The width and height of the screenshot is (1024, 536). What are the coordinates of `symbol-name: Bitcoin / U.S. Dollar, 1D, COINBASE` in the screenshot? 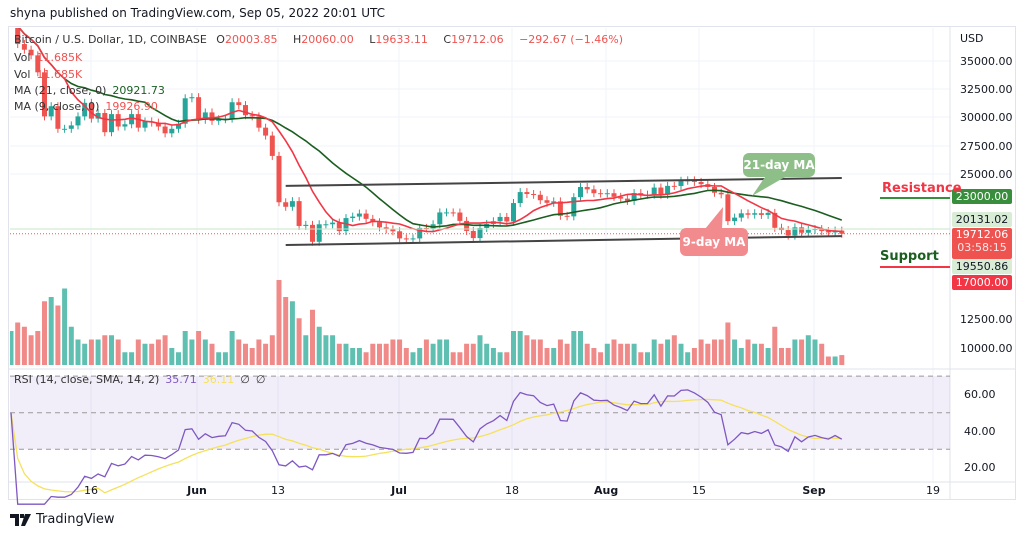 It's located at (110, 39).